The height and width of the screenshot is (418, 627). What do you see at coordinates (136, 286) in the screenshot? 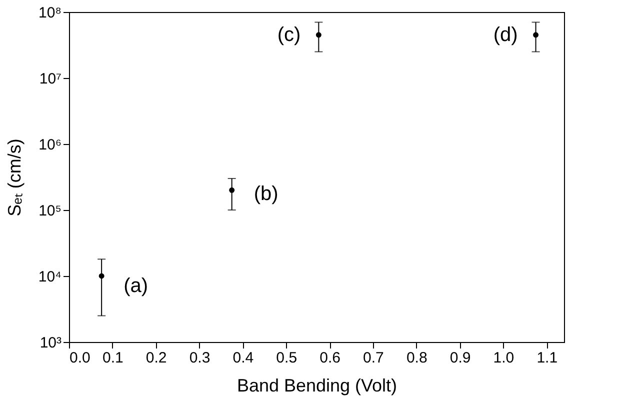
I see `annotation: (a)` at bounding box center [136, 286].